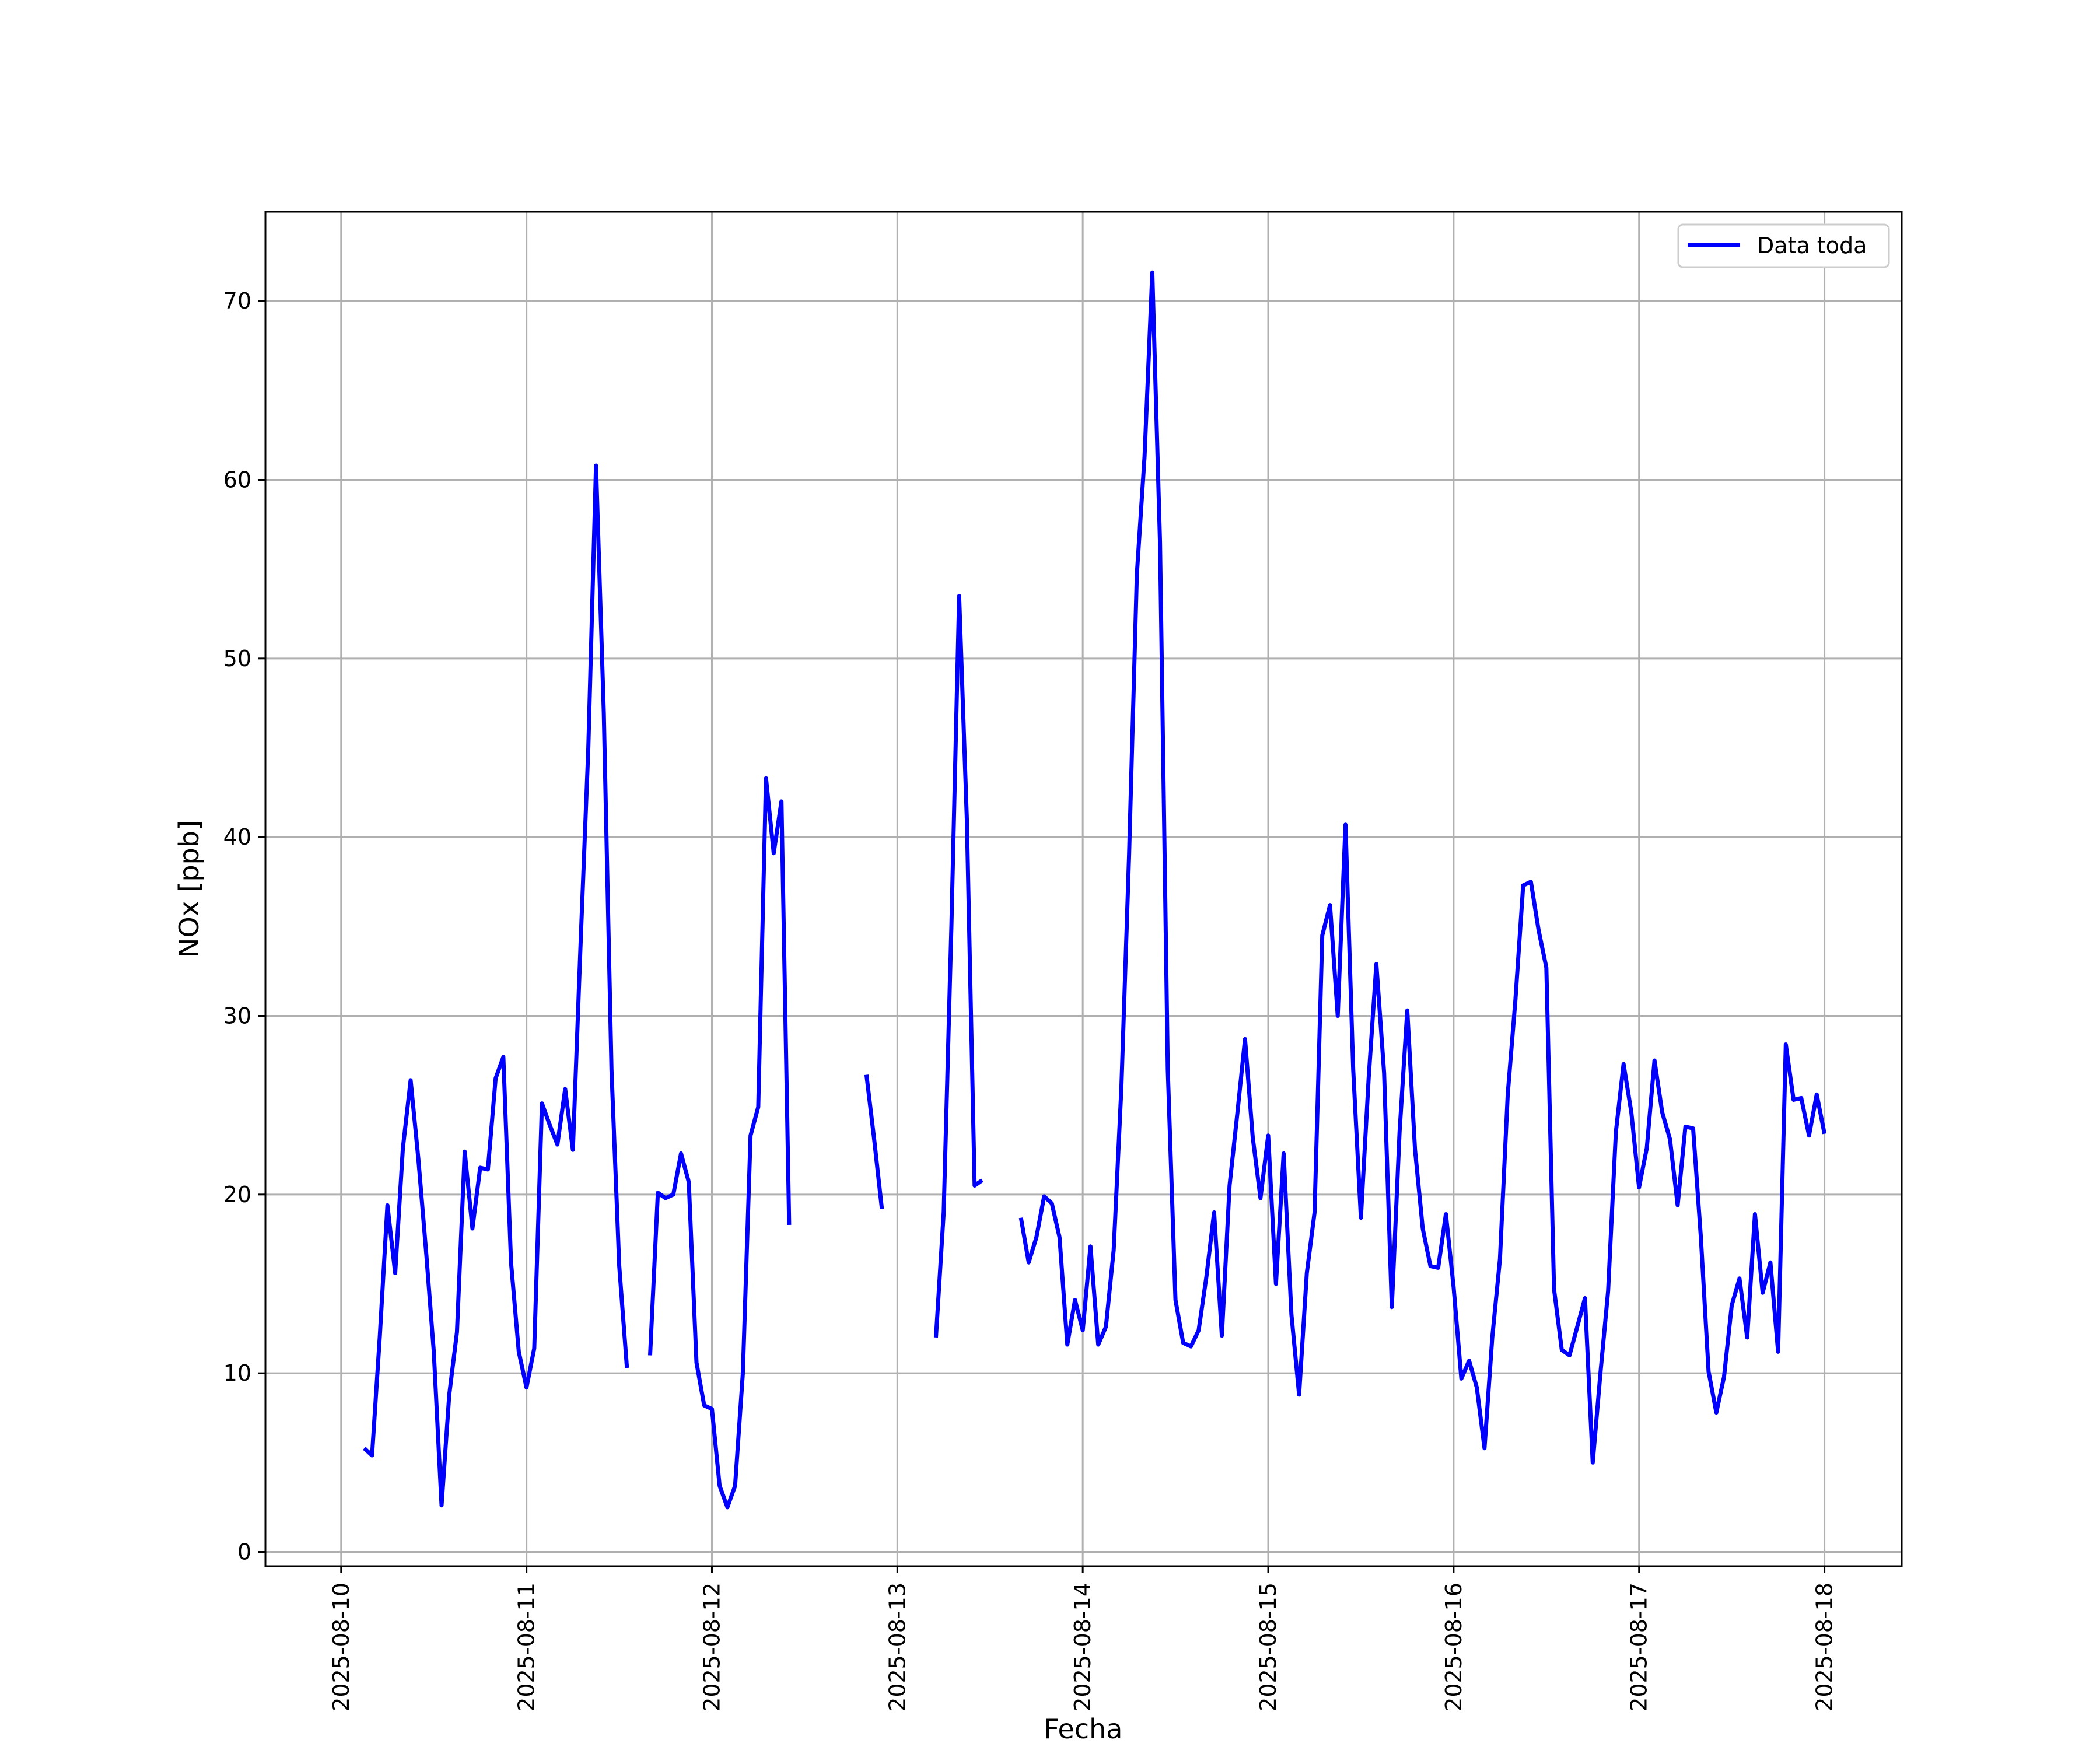 The width and height of the screenshot is (2100, 1750). I want to click on legend-label: Data toda, so click(1812, 245).